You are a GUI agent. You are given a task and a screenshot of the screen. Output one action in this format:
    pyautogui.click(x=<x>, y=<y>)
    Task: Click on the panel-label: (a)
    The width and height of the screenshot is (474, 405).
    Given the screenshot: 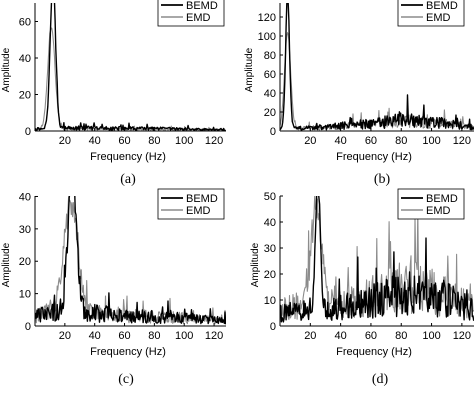 What is the action you would take?
    pyautogui.click(x=128, y=179)
    